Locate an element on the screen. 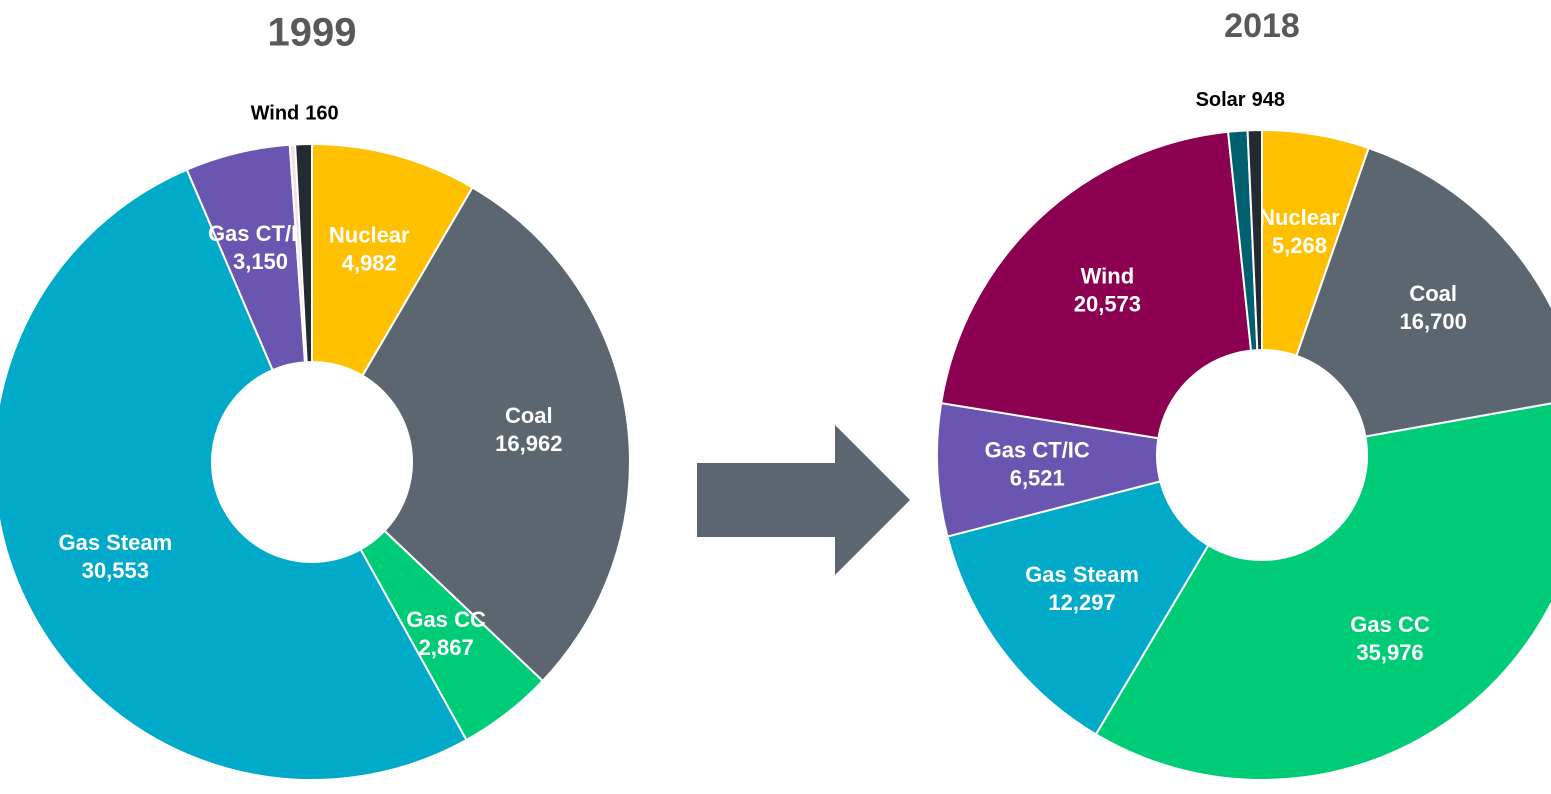  chart-title: 2018 is located at coordinates (1262, 26).